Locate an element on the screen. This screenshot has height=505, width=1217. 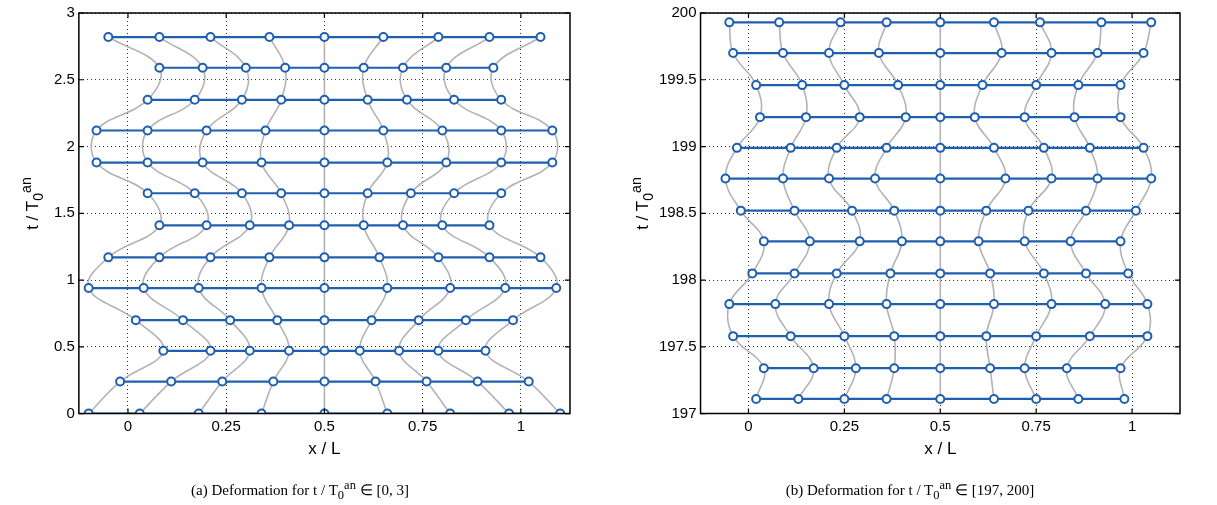
y-tick-label: 197 is located at coordinates (684, 412).